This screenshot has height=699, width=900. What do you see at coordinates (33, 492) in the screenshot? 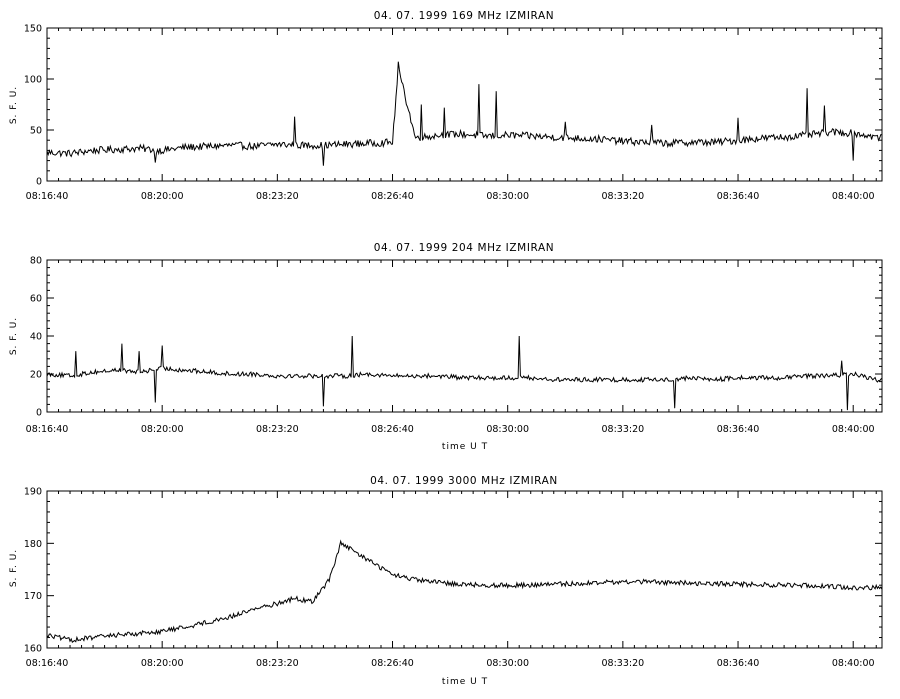
I see `y-tick-label: 190` at bounding box center [33, 492].